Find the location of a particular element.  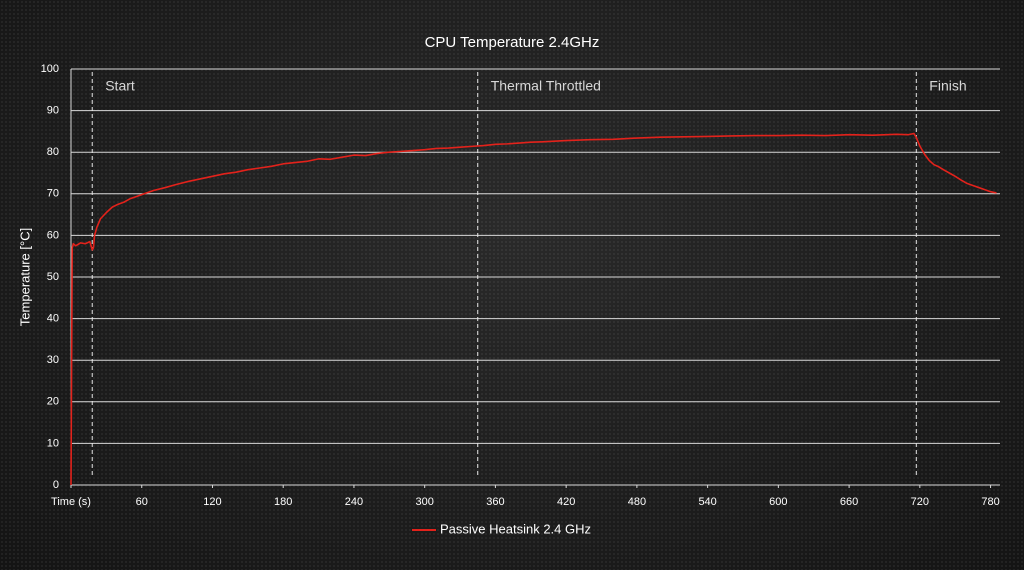

y-tick-label: 40 is located at coordinates (53, 319).